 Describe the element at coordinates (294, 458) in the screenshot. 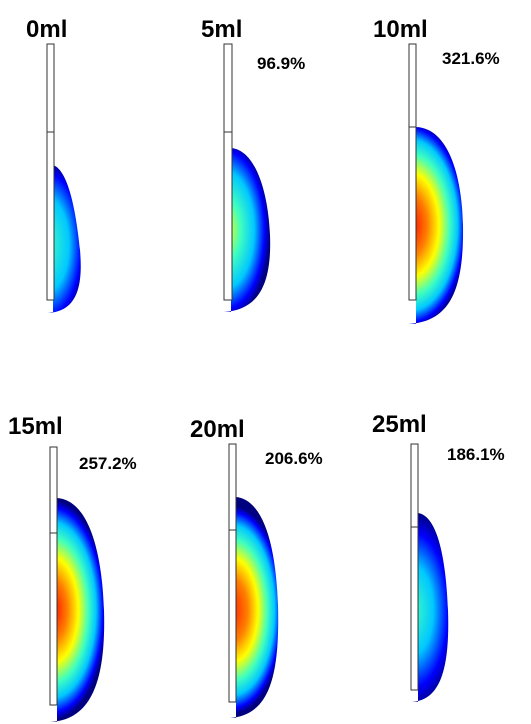

I see `percent-label-20ml: 206.6%` at that location.